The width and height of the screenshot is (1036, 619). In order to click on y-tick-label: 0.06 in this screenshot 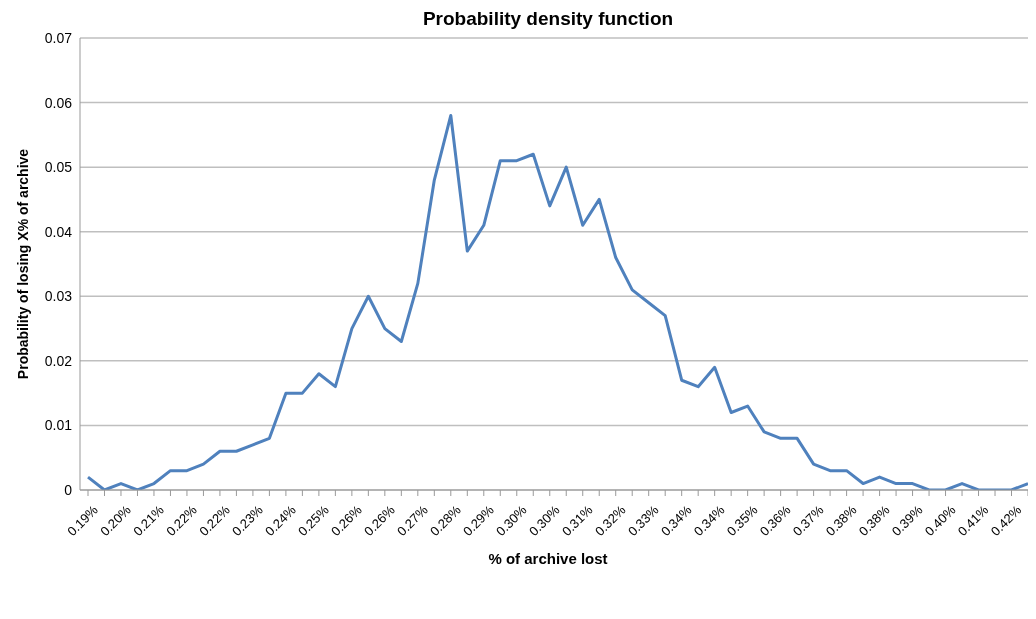, I will do `click(58, 102)`.